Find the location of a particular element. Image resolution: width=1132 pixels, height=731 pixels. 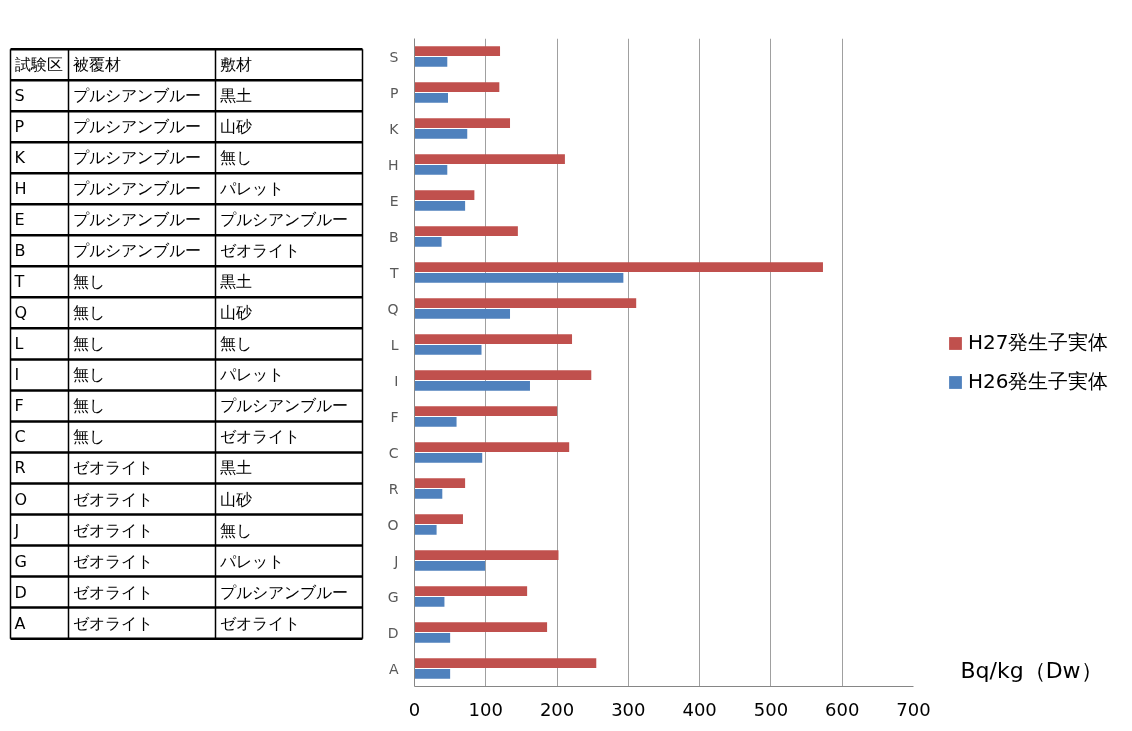

x-tick-label: 400 is located at coordinates (699, 709).